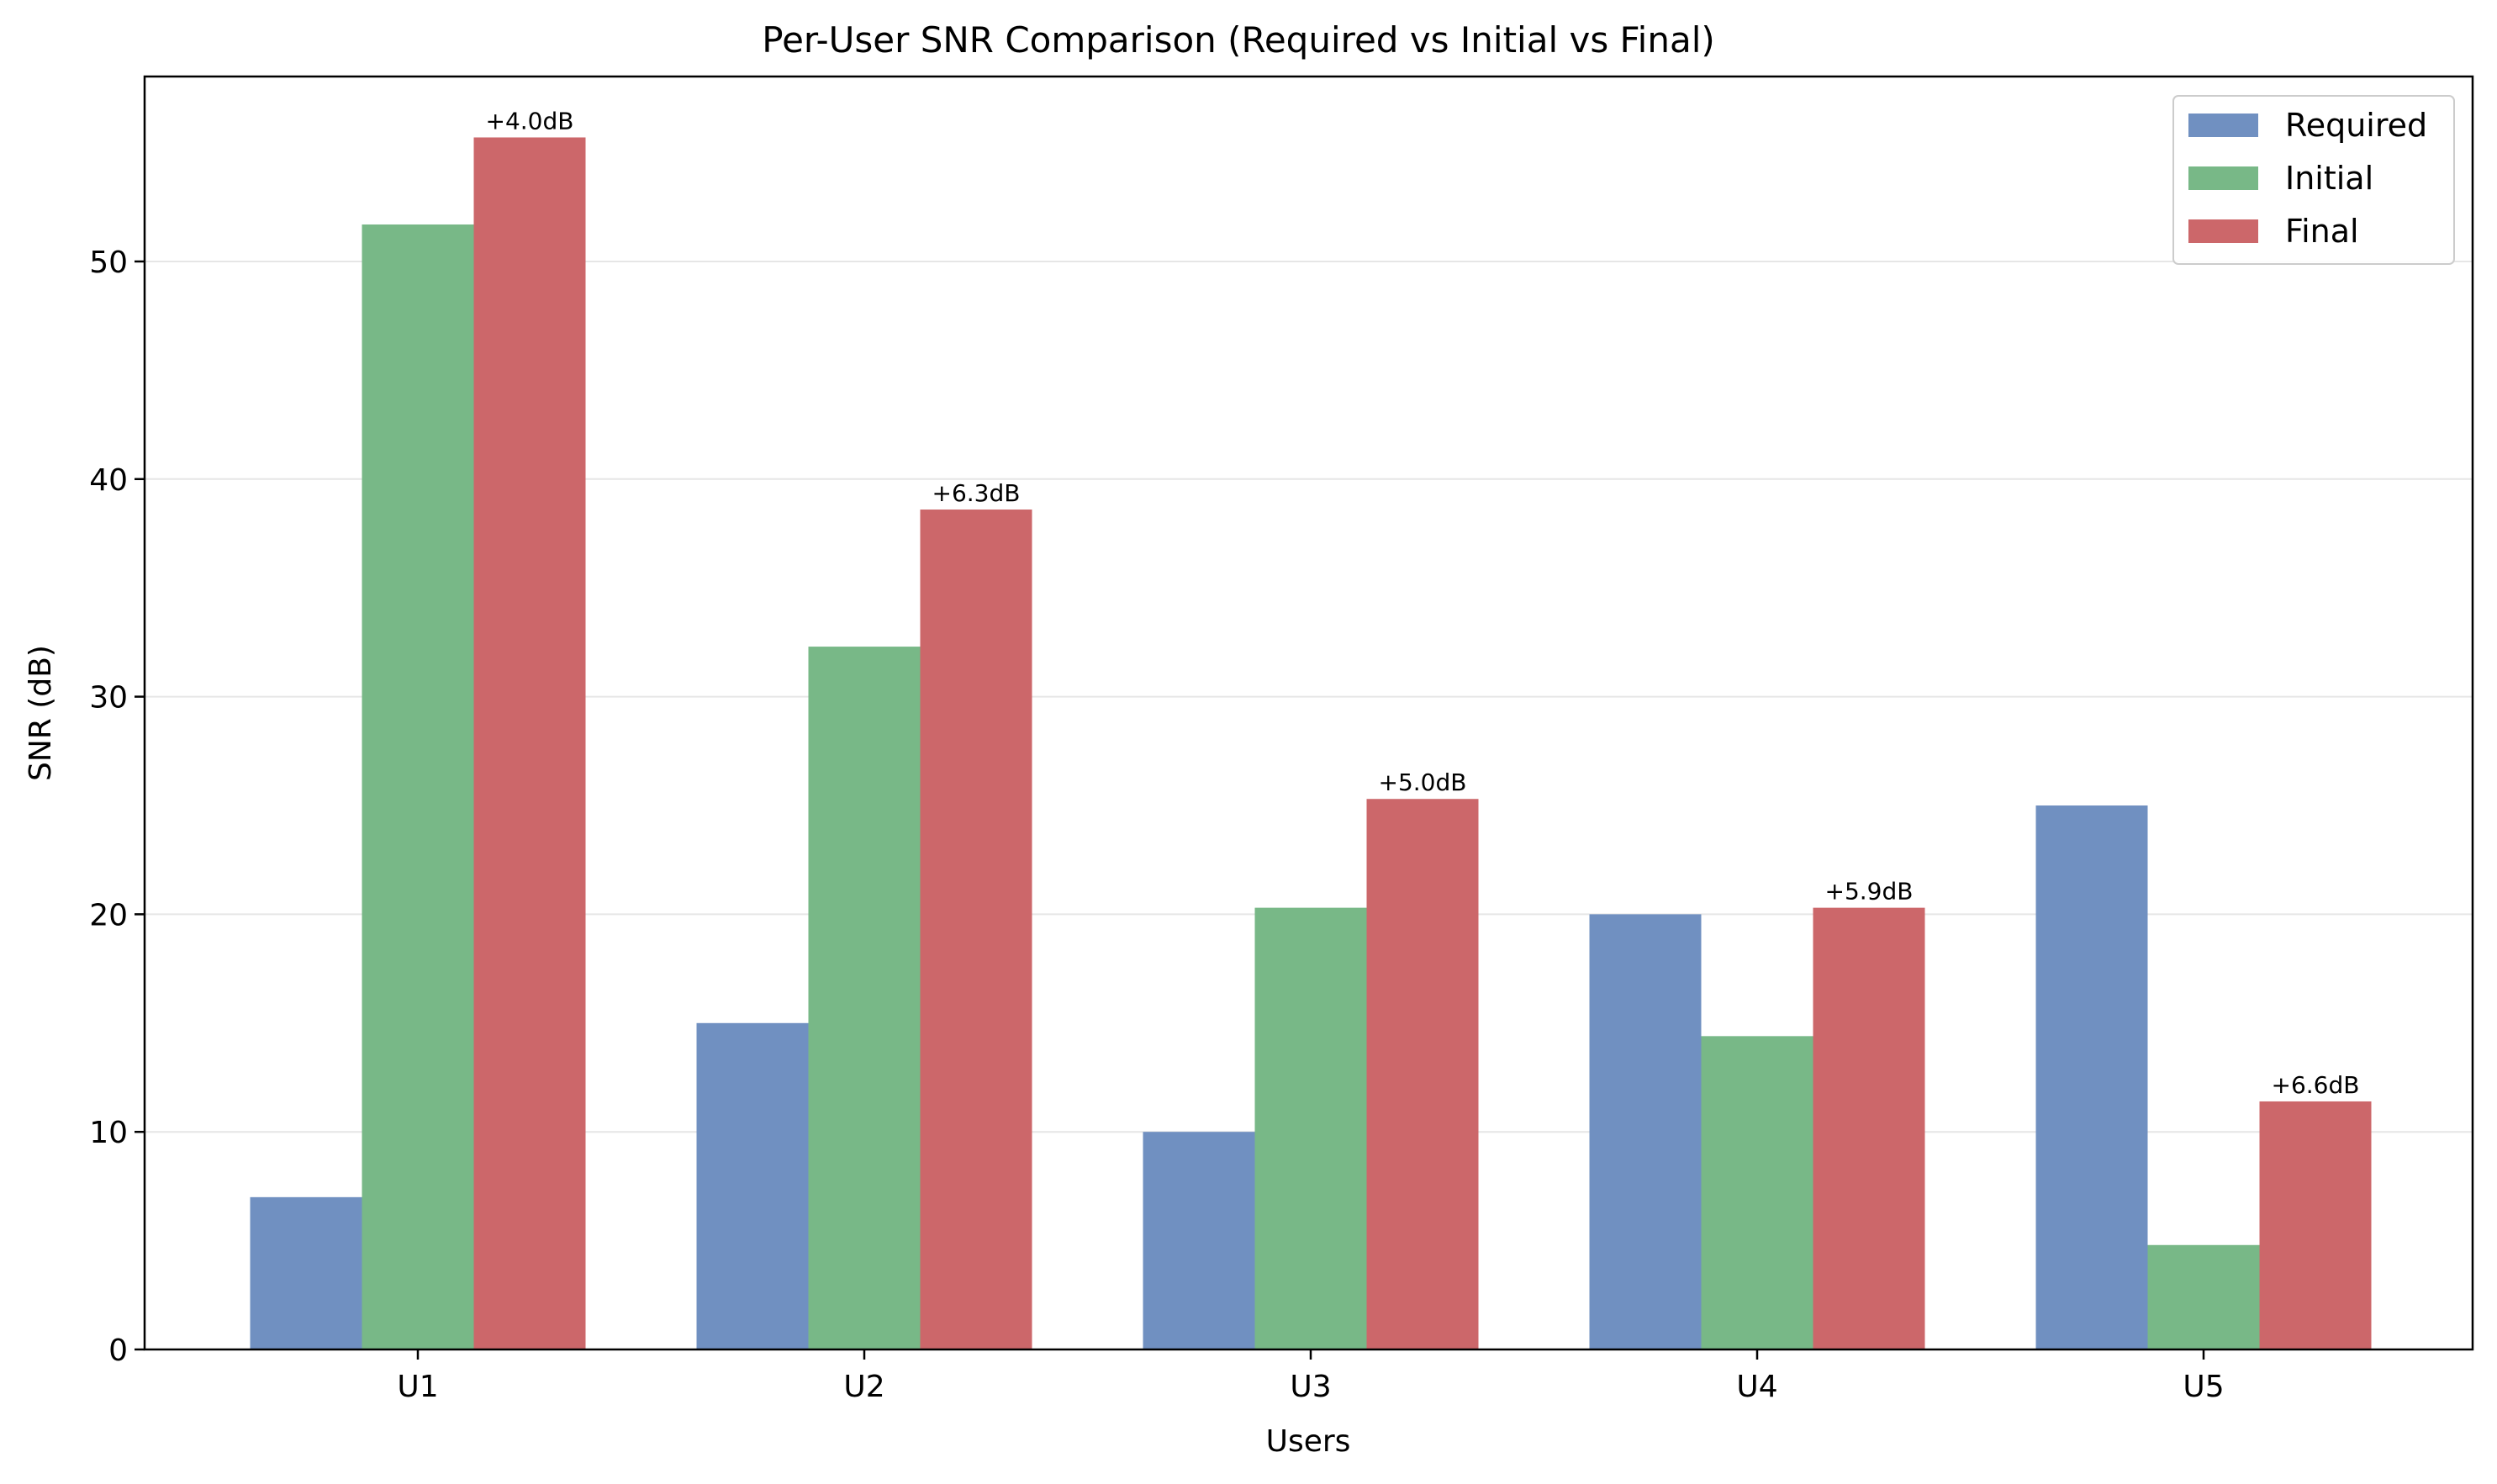  I want to click on bar-required-u3, so click(1199, 1240).